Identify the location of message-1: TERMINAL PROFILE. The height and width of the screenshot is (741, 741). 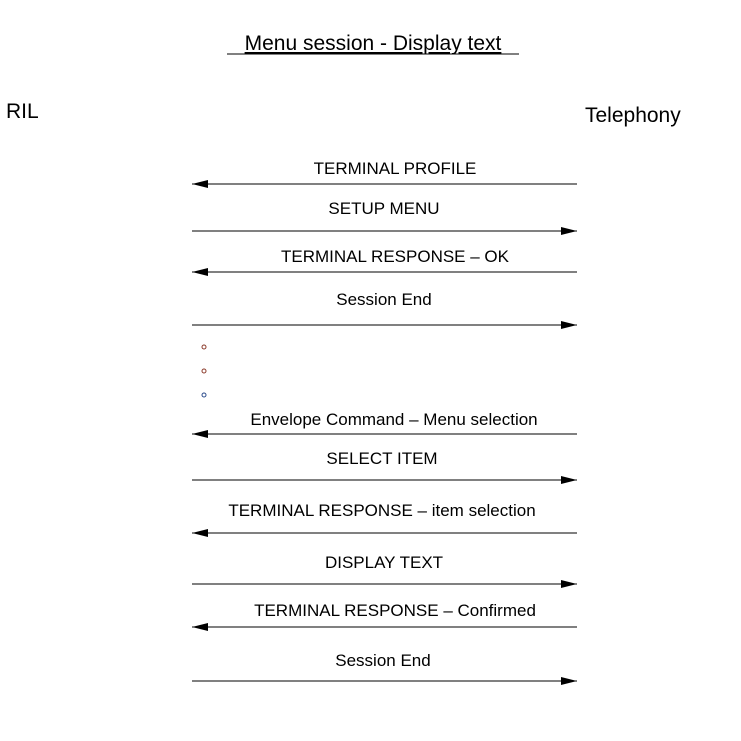
(384, 173).